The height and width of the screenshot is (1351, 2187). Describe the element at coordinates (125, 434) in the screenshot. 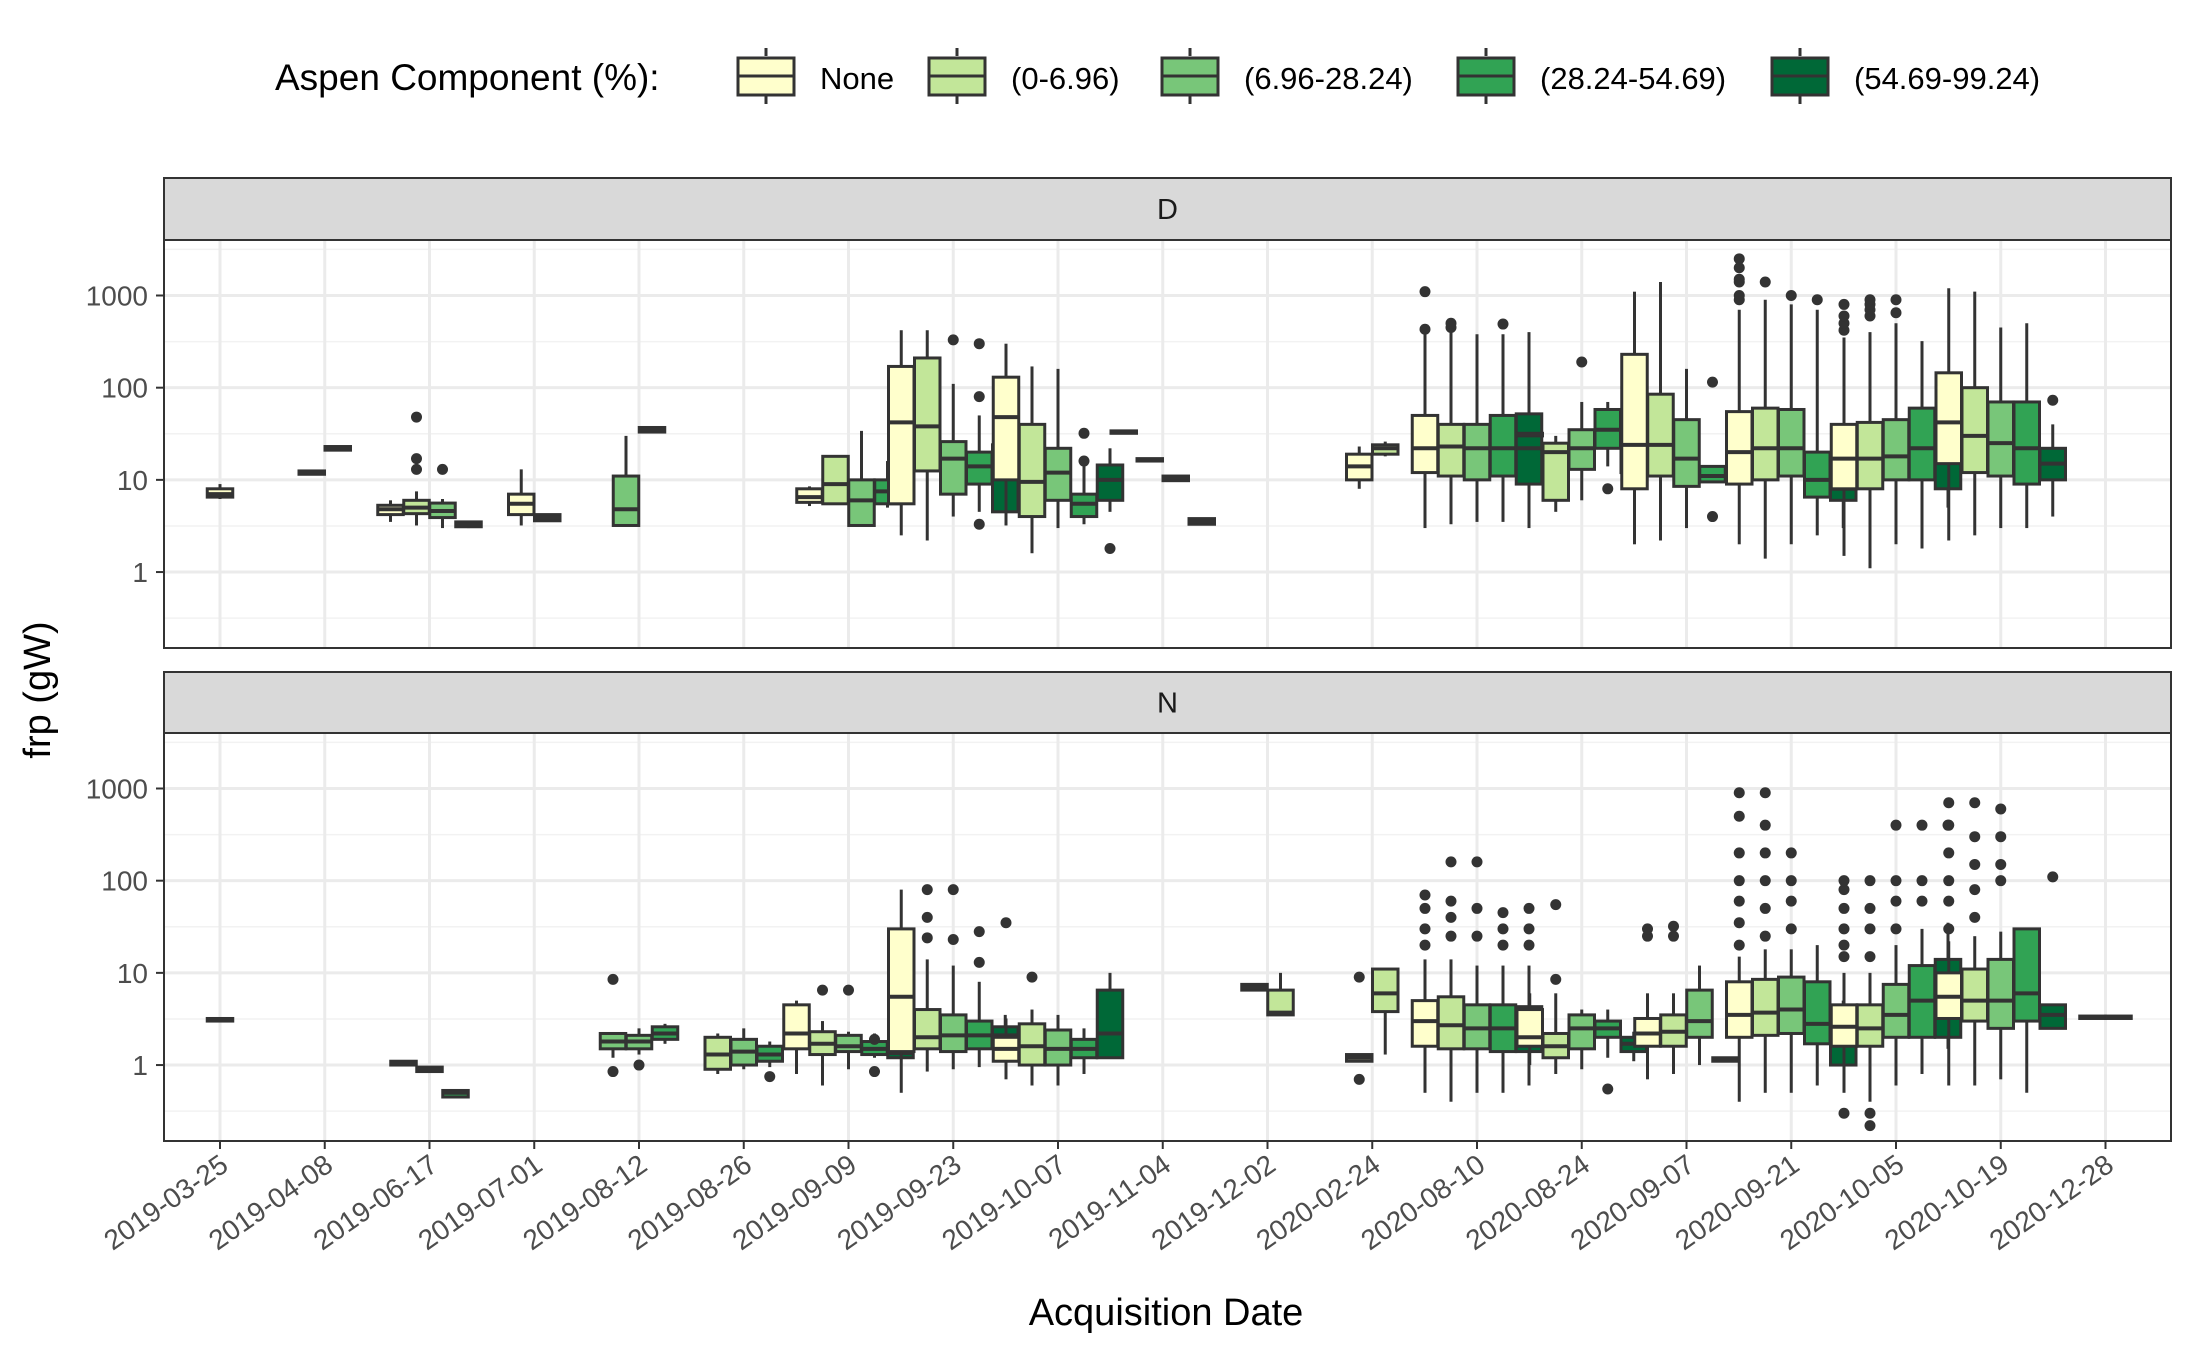

I see `y-axis: 1 10 100 1000` at that location.